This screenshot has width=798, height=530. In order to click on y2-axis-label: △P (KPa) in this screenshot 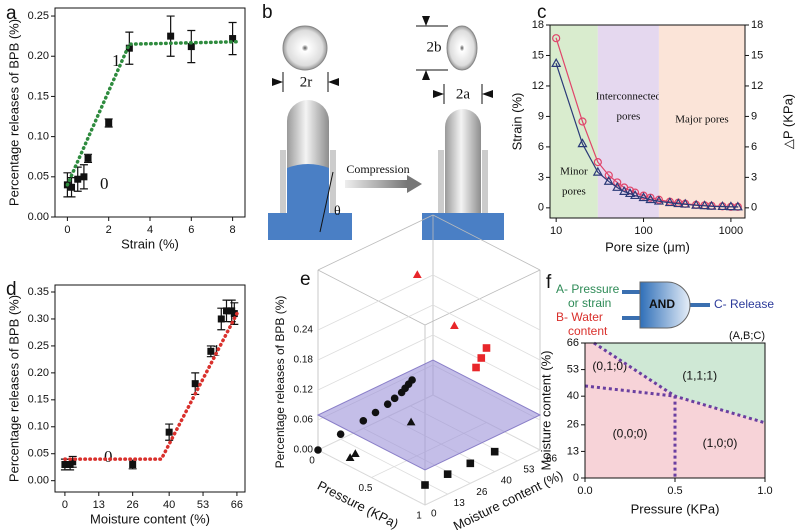, I will do `click(787, 121)`.